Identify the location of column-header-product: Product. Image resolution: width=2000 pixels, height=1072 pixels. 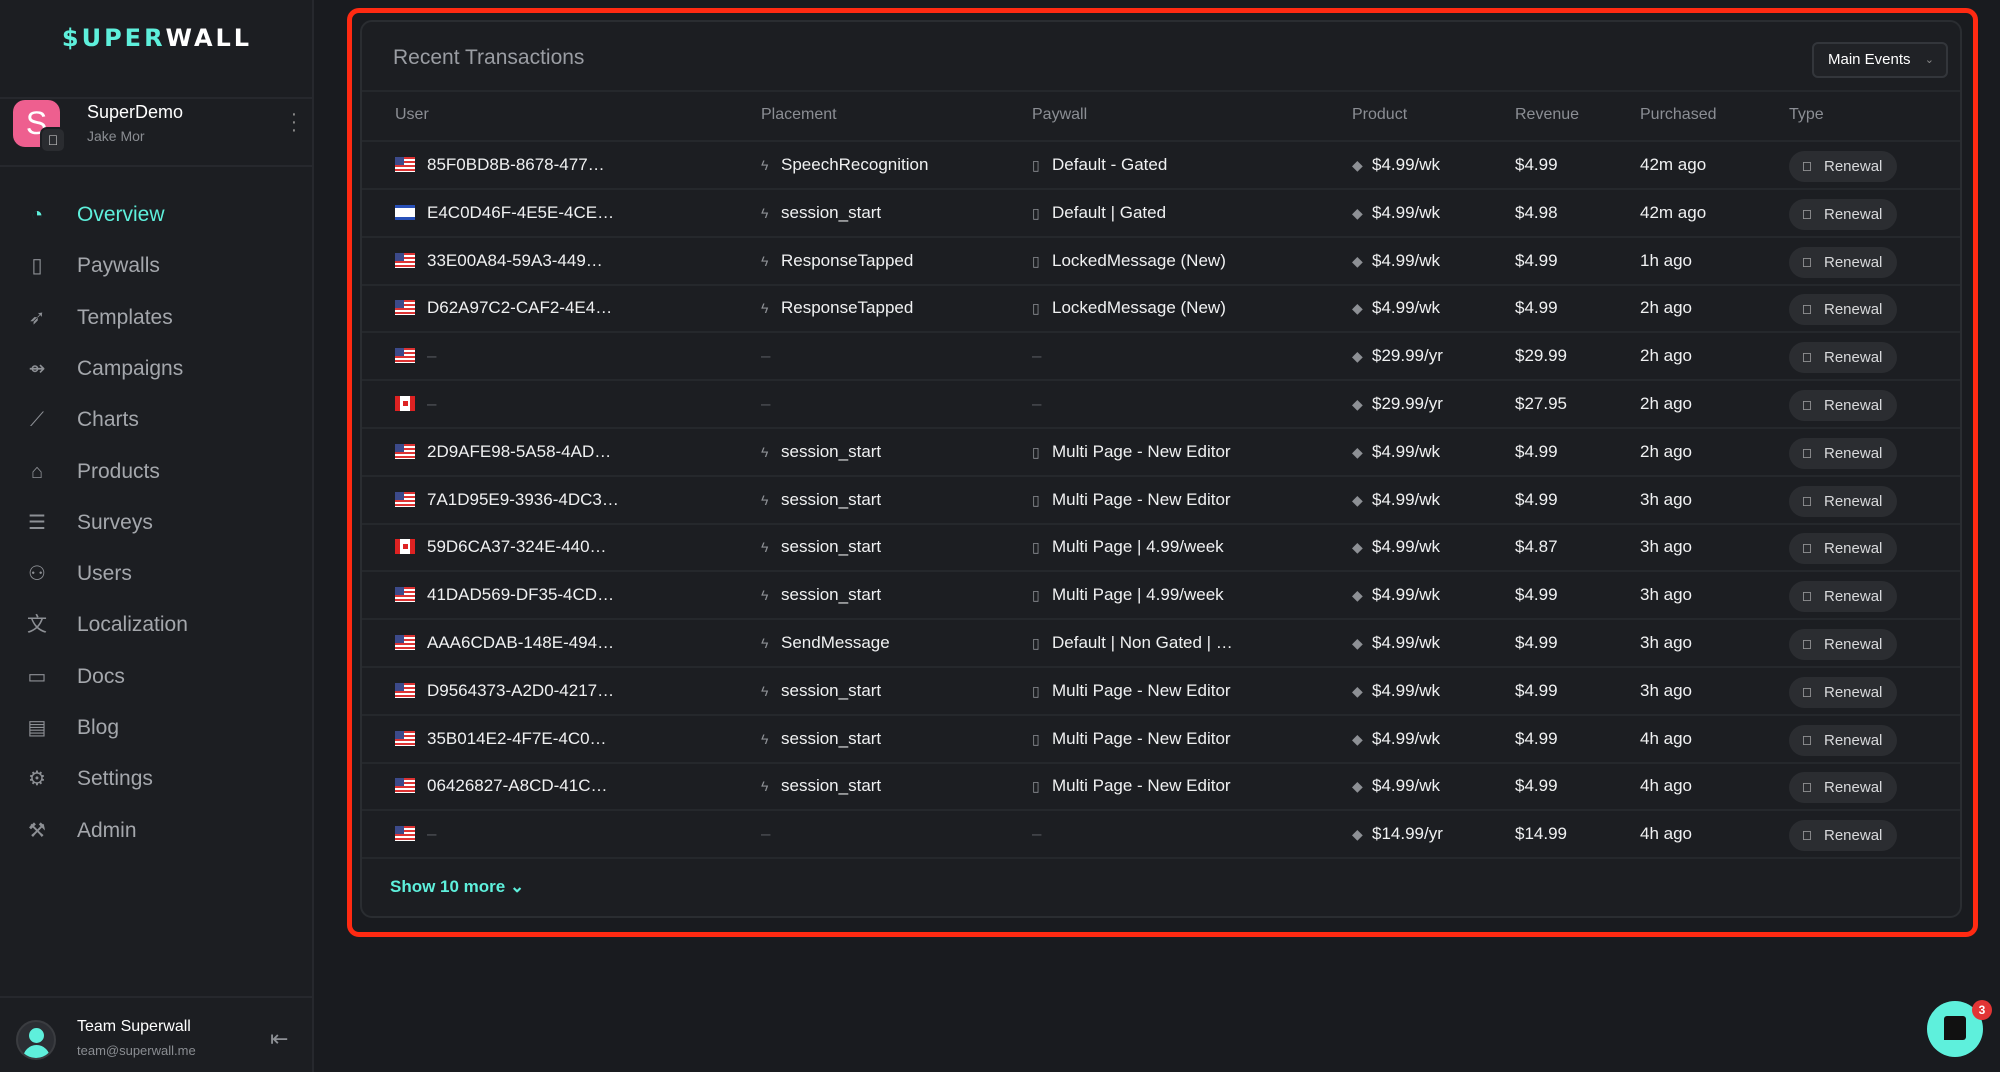
(1380, 114).